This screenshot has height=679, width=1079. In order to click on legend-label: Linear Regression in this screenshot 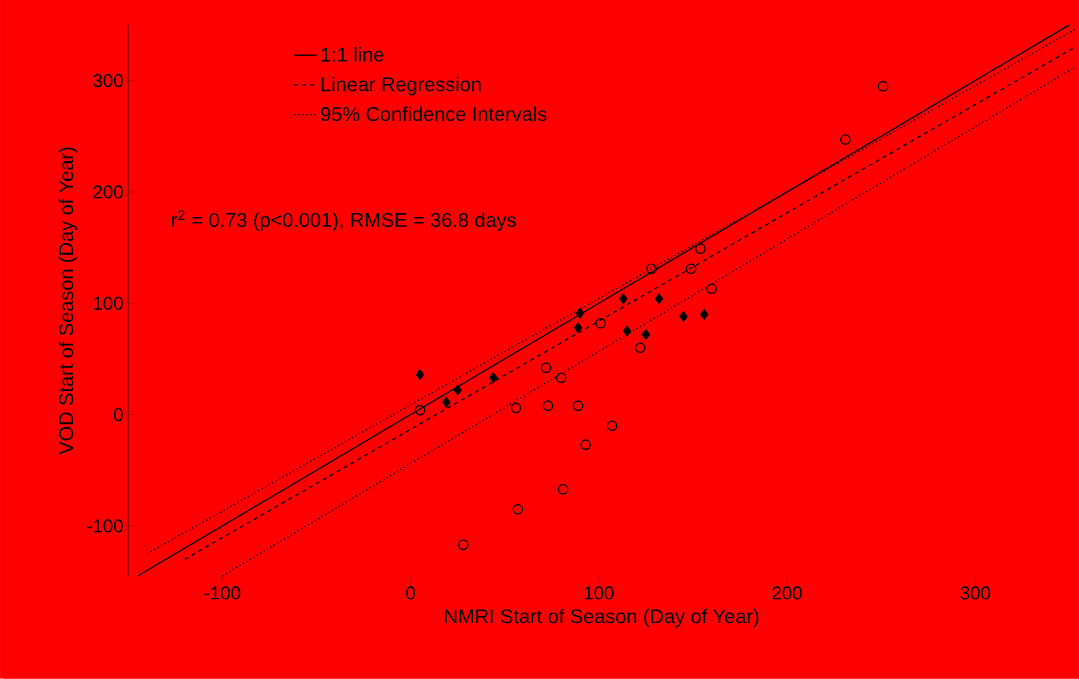, I will do `click(401, 86)`.